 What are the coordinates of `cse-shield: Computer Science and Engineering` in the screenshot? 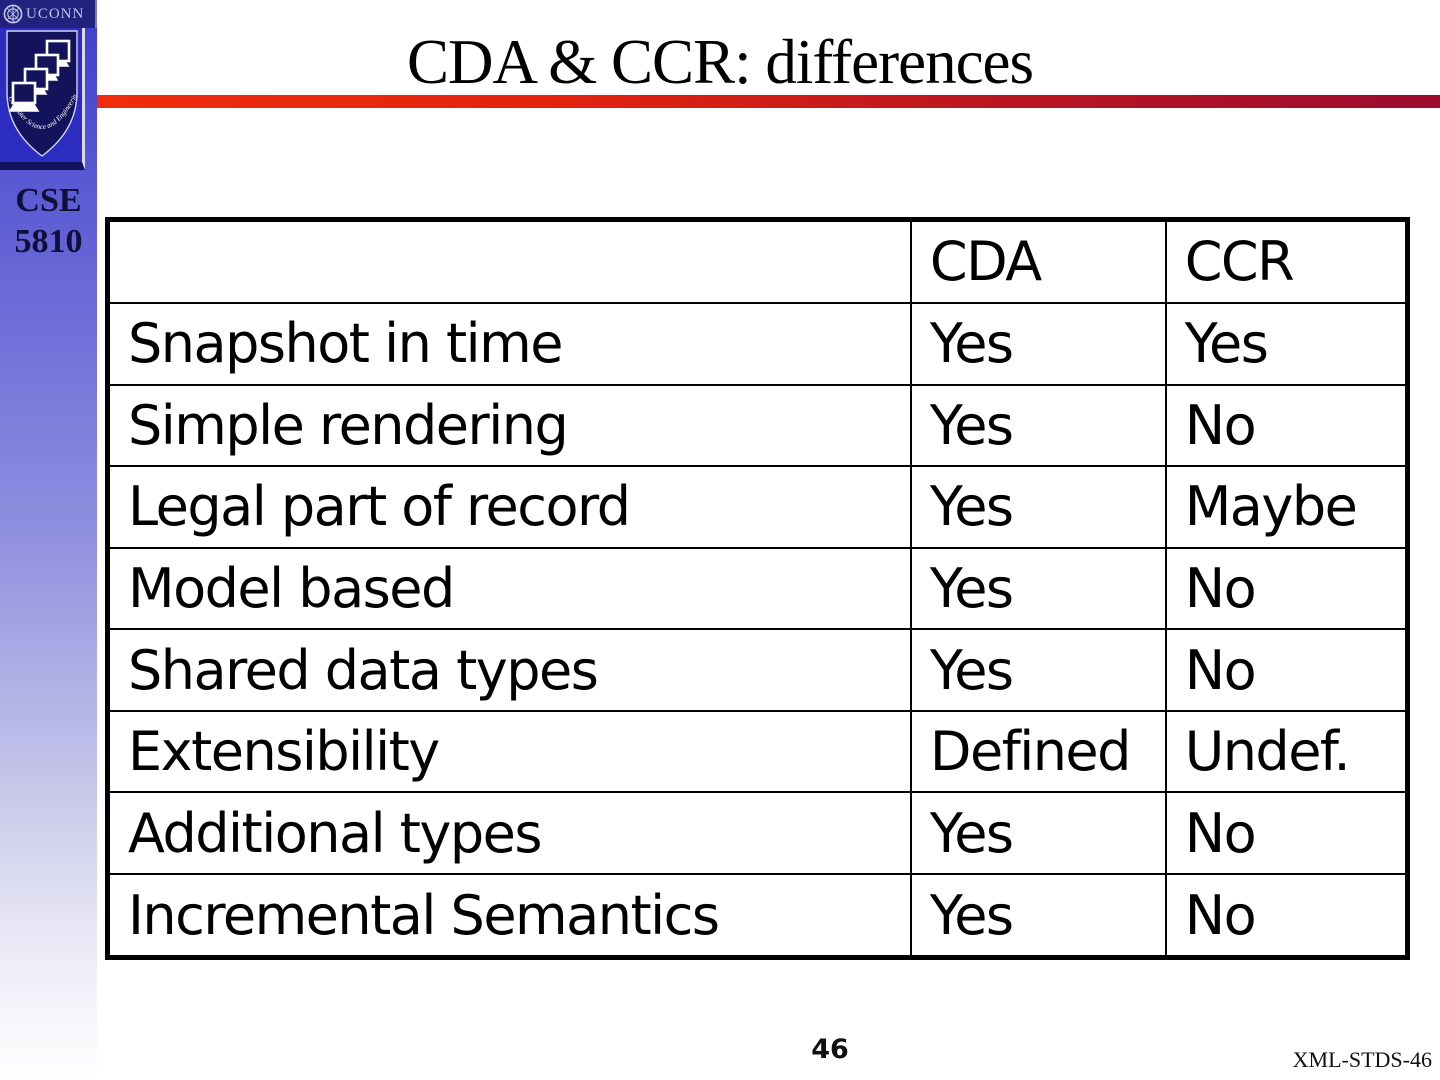 It's located at (42, 99).